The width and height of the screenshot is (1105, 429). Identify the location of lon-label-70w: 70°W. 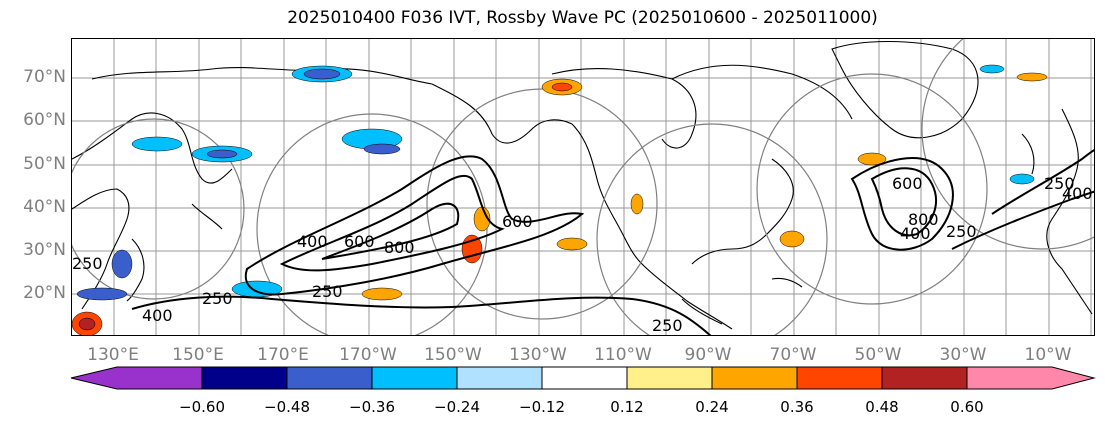
(793, 355).